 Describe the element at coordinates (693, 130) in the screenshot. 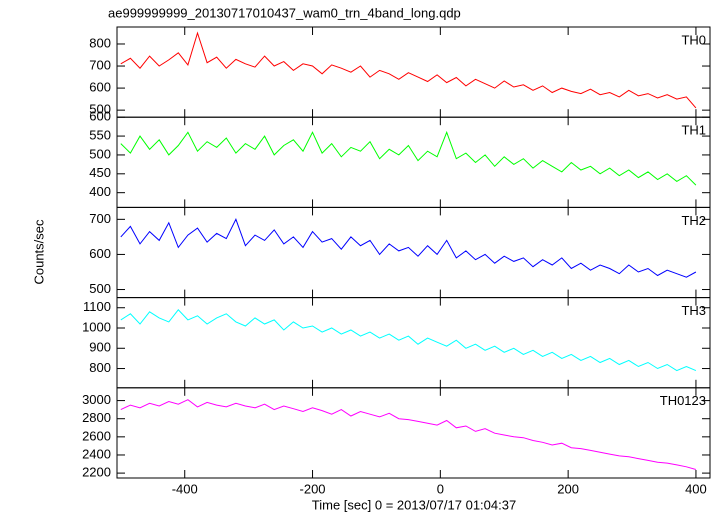

I see `panel-label: TH1` at that location.